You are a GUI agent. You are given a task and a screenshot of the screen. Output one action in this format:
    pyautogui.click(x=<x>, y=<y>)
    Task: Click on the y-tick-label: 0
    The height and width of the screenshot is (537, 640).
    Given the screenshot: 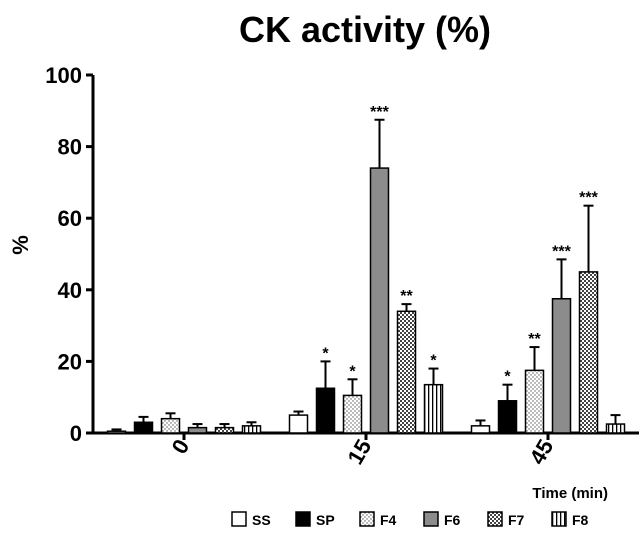 What is the action you would take?
    pyautogui.click(x=76, y=433)
    